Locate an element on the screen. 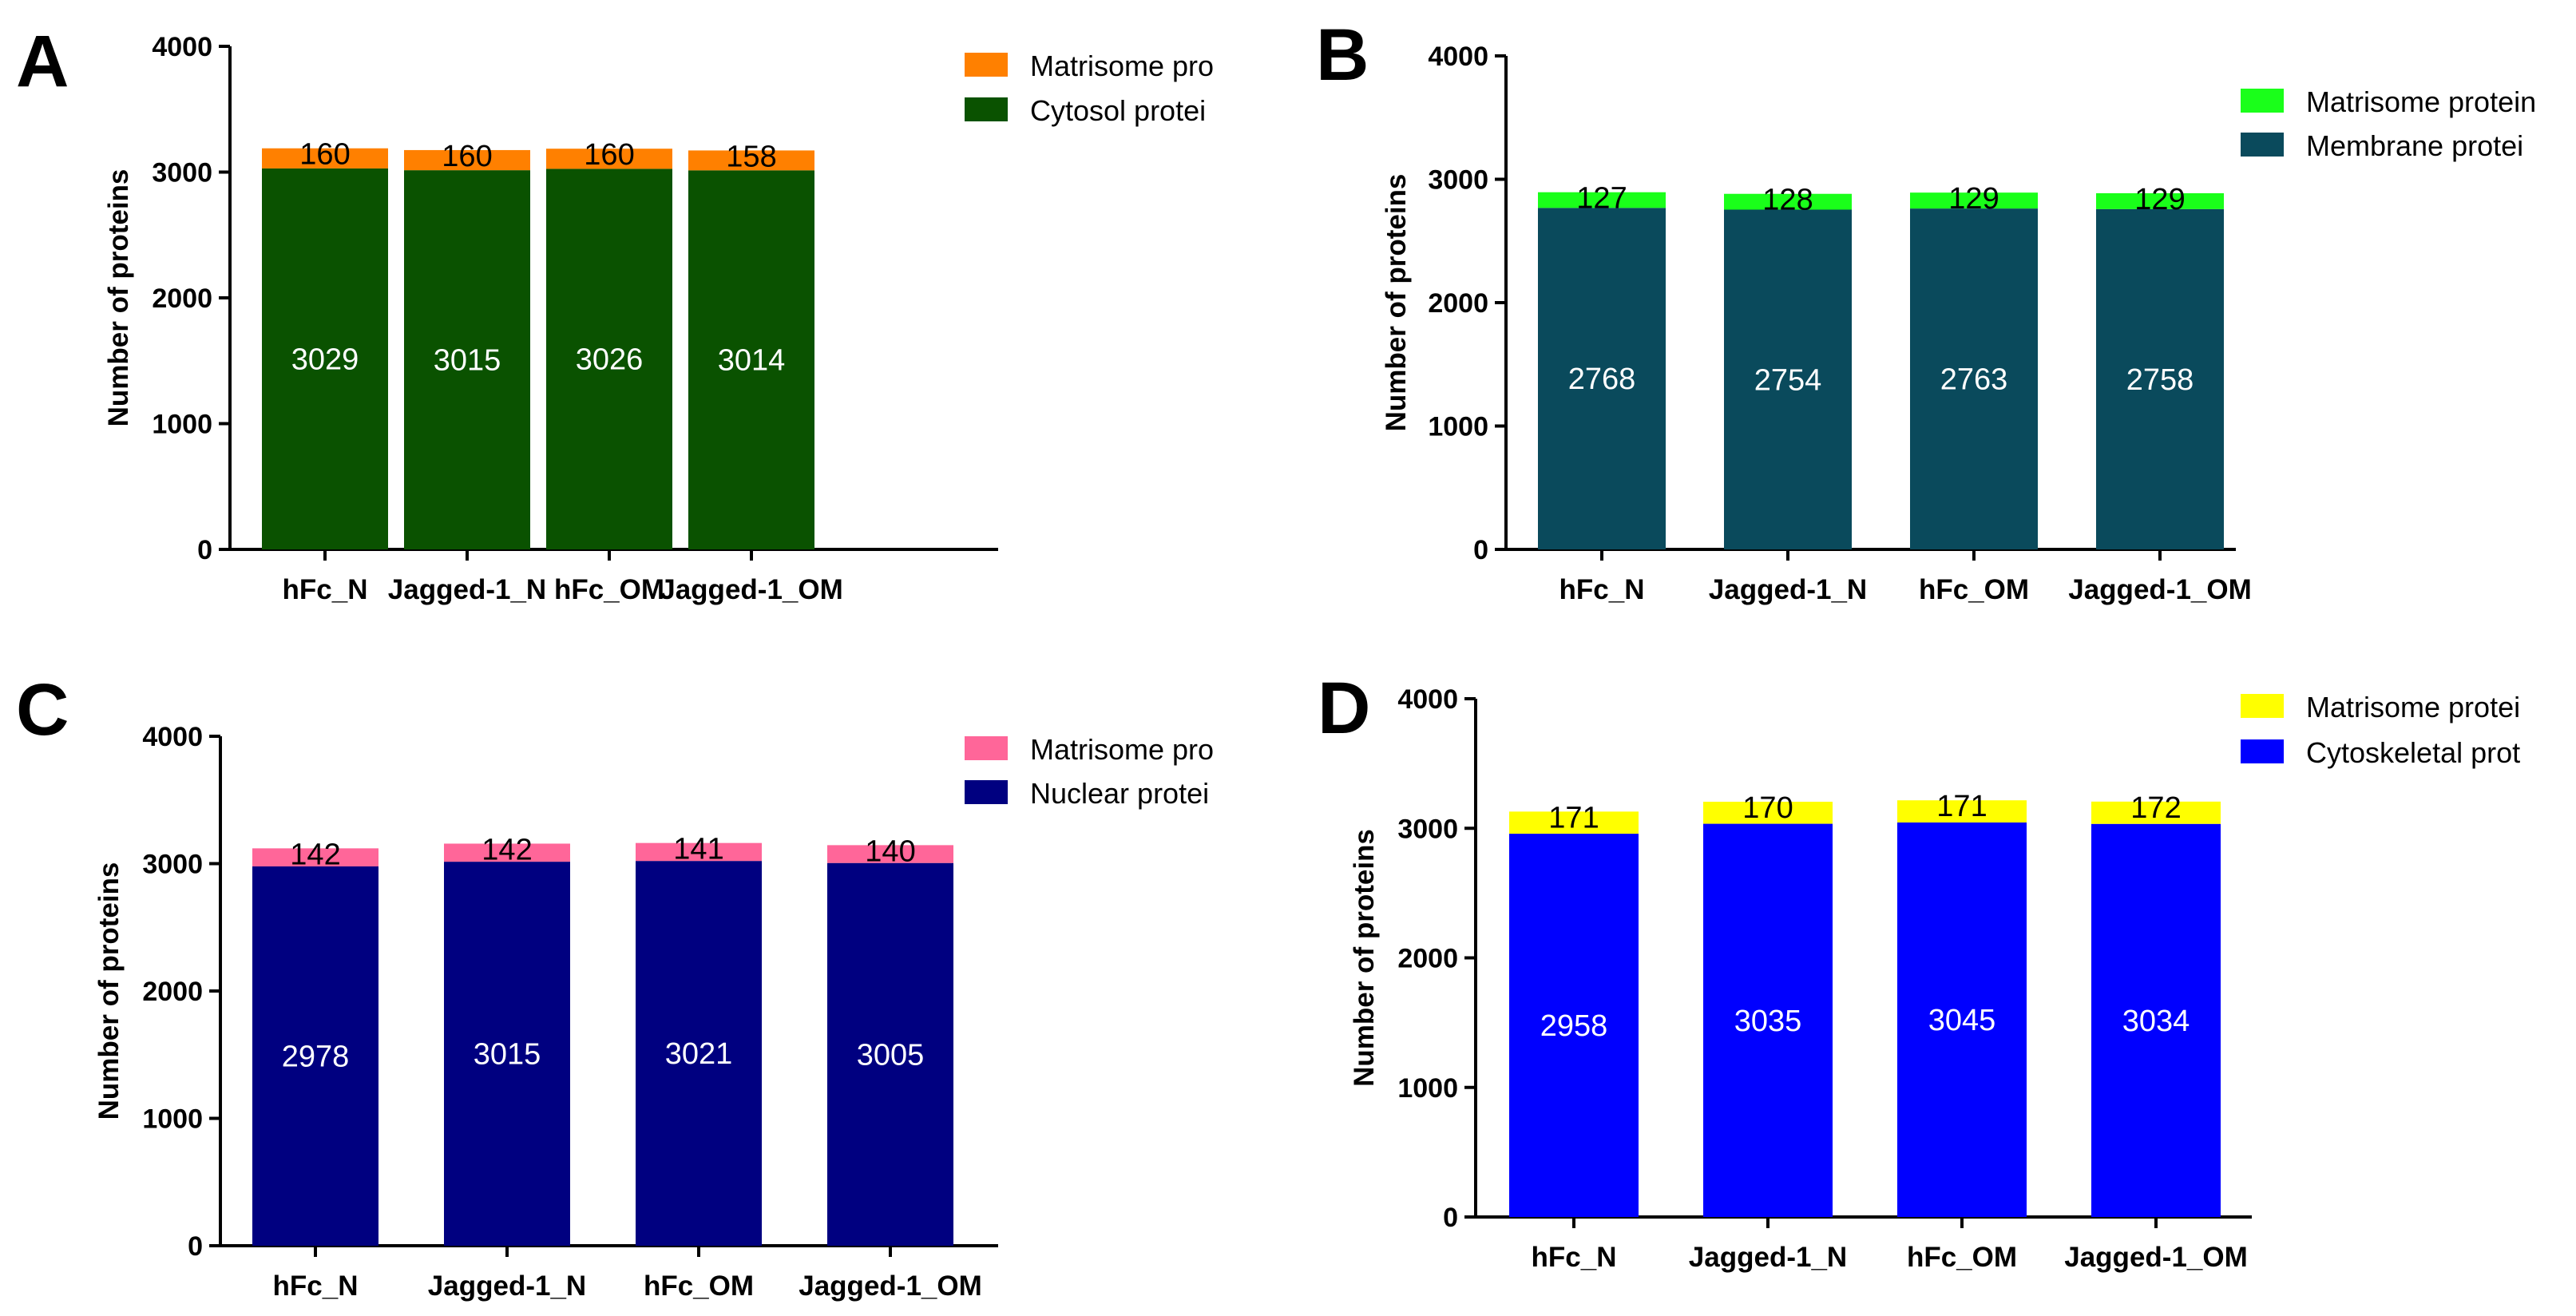 This screenshot has width=2576, height=1316. data-label-inner: 3035 is located at coordinates (1768, 1021).